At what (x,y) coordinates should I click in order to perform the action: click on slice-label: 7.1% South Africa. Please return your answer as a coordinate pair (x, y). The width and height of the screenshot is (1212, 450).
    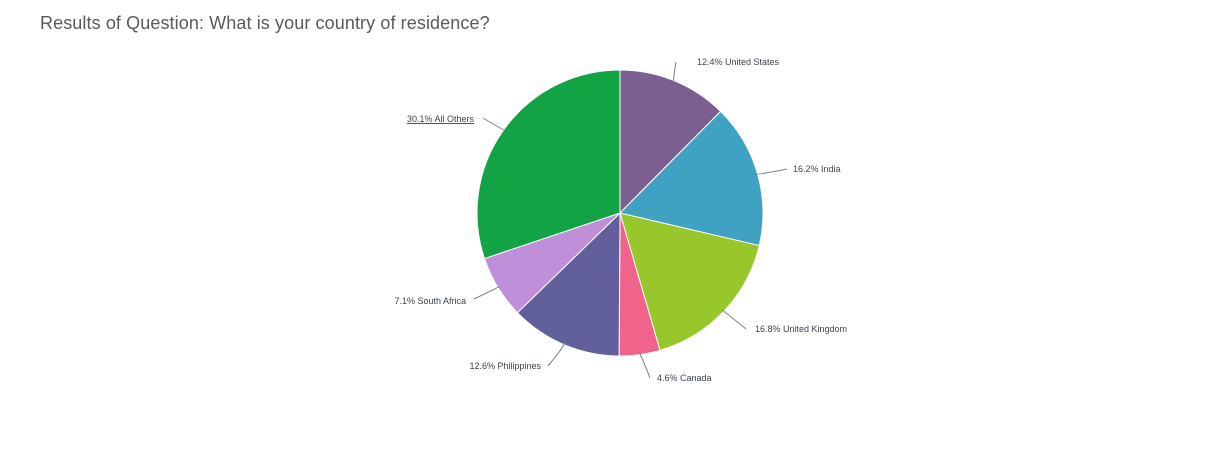
    Looking at the image, I should click on (430, 301).